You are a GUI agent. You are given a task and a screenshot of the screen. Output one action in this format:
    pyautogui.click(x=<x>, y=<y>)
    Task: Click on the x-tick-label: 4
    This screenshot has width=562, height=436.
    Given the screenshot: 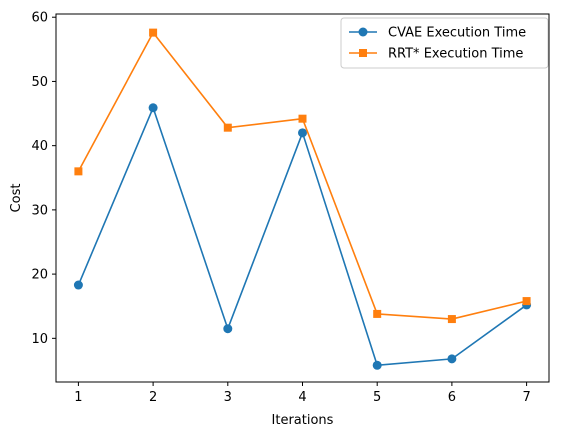 What is the action you would take?
    pyautogui.click(x=302, y=397)
    